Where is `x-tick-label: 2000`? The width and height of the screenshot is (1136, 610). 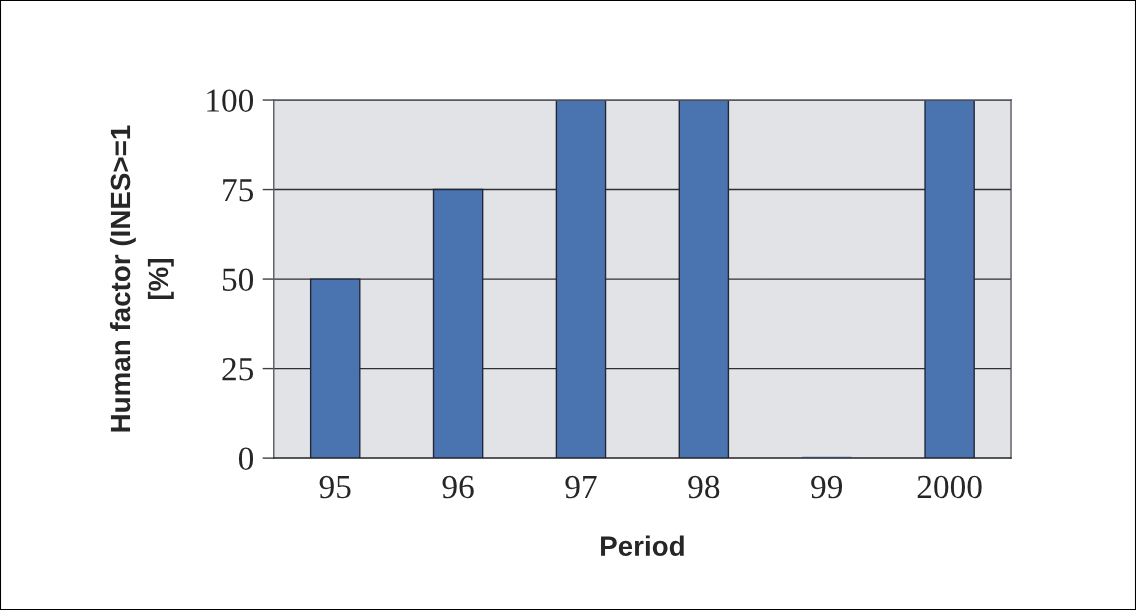 x-tick-label: 2000 is located at coordinates (949, 487).